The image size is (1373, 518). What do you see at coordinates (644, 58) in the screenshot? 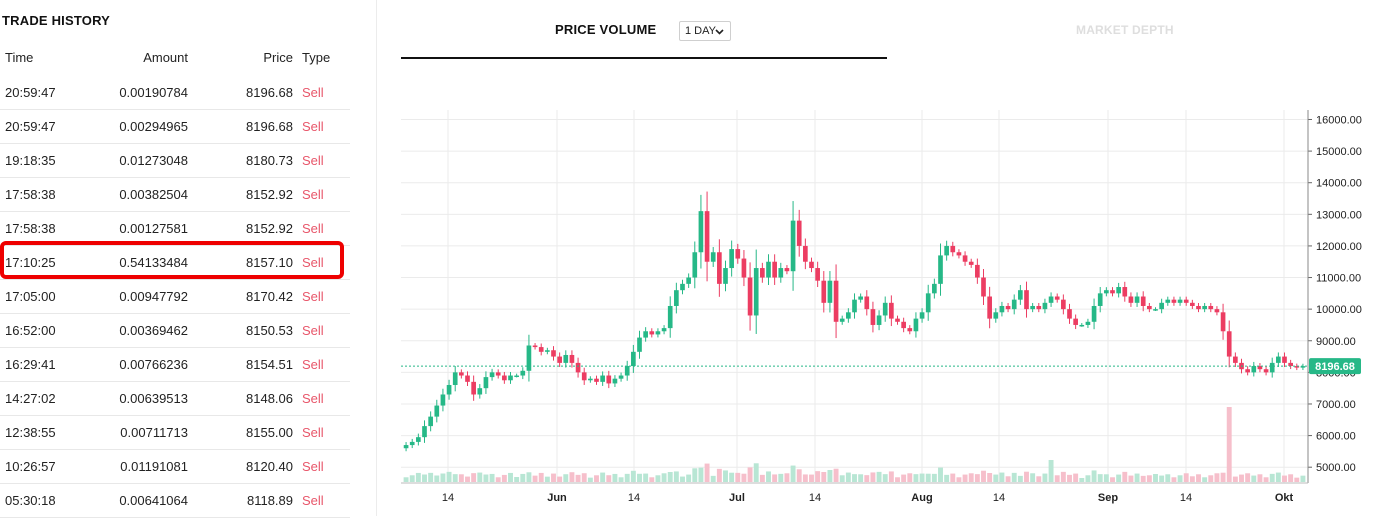
I see `active-tab-underline` at bounding box center [644, 58].